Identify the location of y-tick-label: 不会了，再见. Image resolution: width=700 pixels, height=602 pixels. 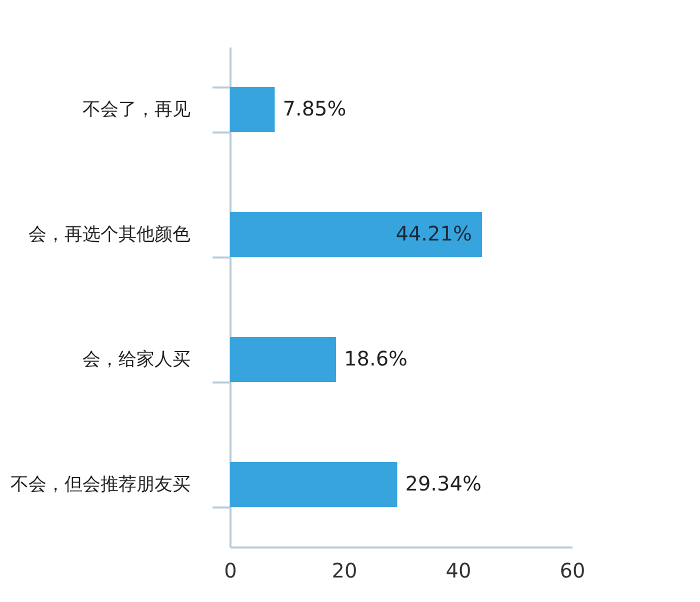
(136, 109).